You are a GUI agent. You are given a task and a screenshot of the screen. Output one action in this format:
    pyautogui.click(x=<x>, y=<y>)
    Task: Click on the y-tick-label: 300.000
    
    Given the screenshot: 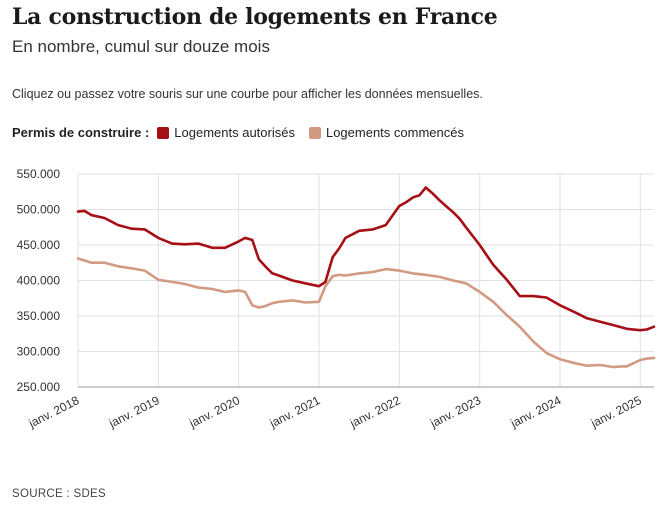 What is the action you would take?
    pyautogui.click(x=39, y=352)
    